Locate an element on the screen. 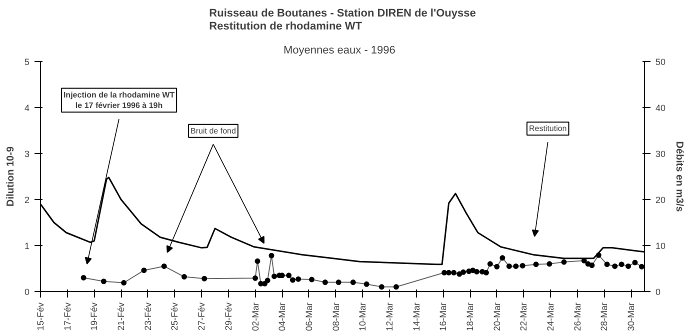 The image size is (694, 334). y2-tick-label: 0 is located at coordinates (658, 292).